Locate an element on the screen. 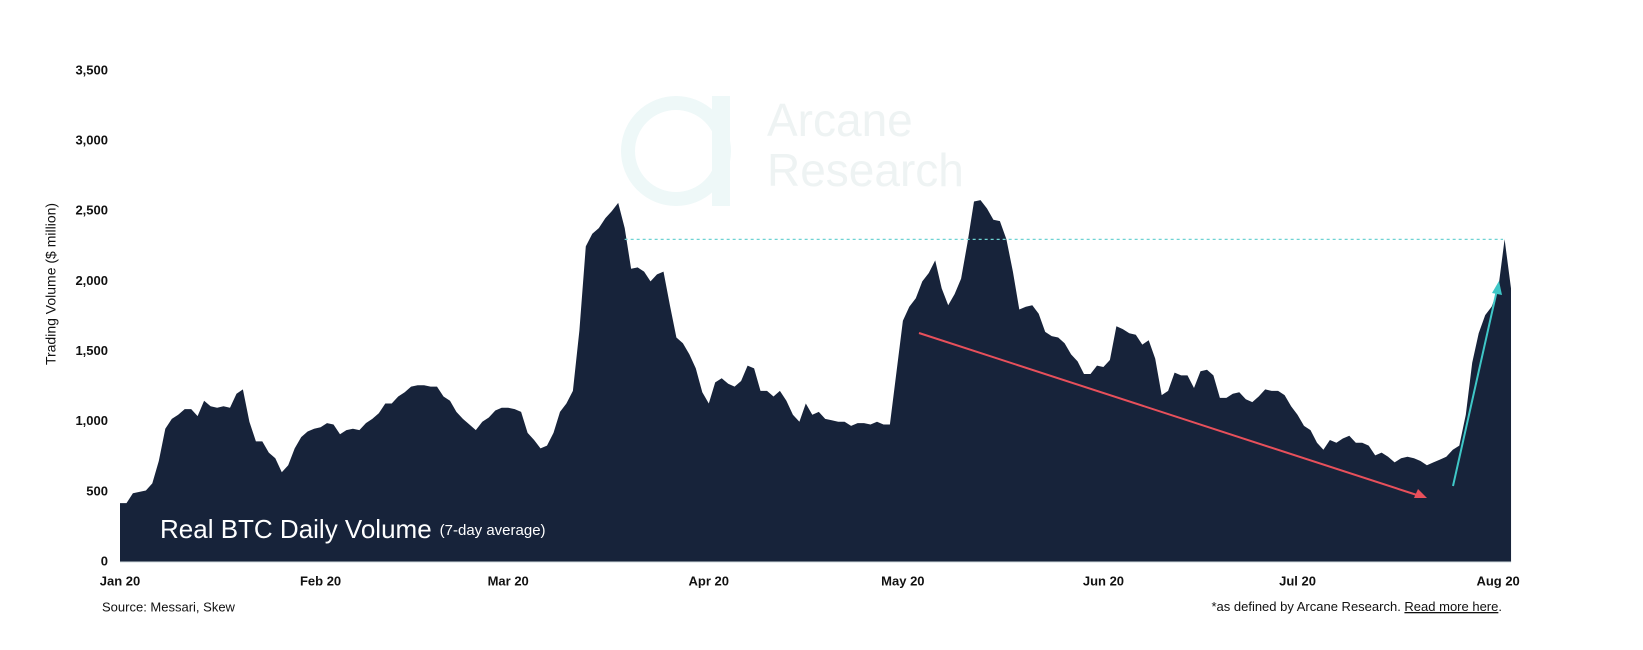  y-tick-label: 500 is located at coordinates (97, 490).